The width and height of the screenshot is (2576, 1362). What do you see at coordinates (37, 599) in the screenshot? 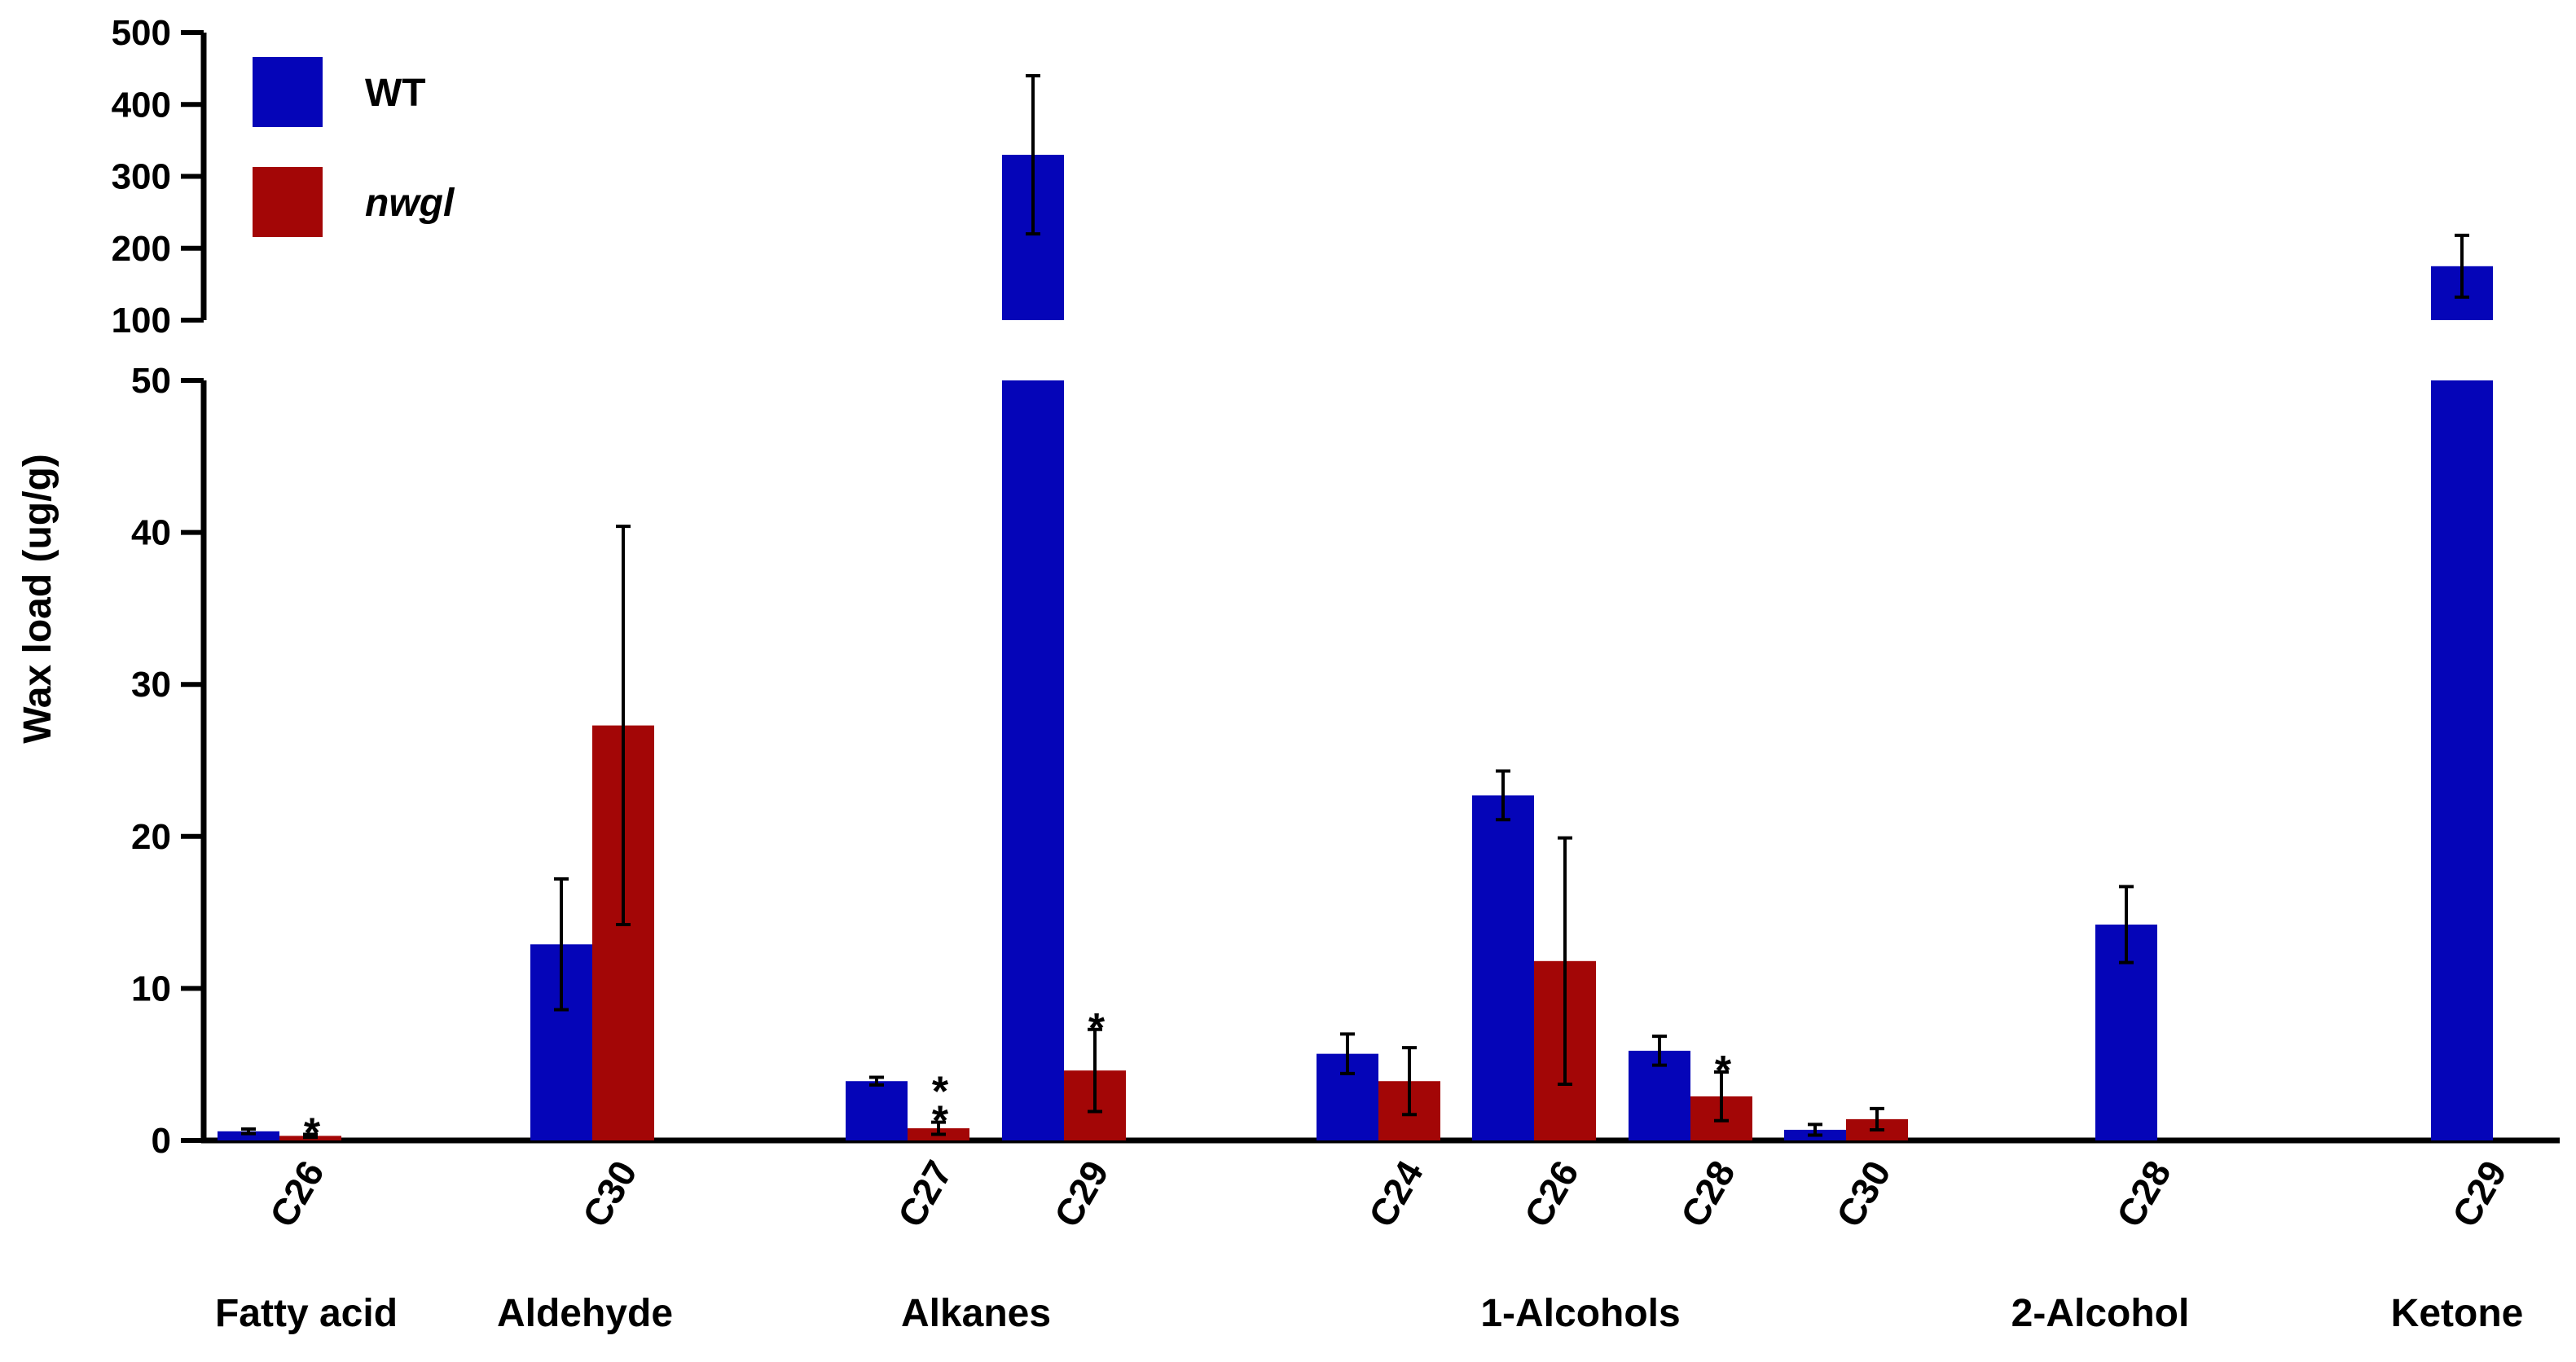
I see `y-axis-label: Wax load (ug/g)` at bounding box center [37, 599].